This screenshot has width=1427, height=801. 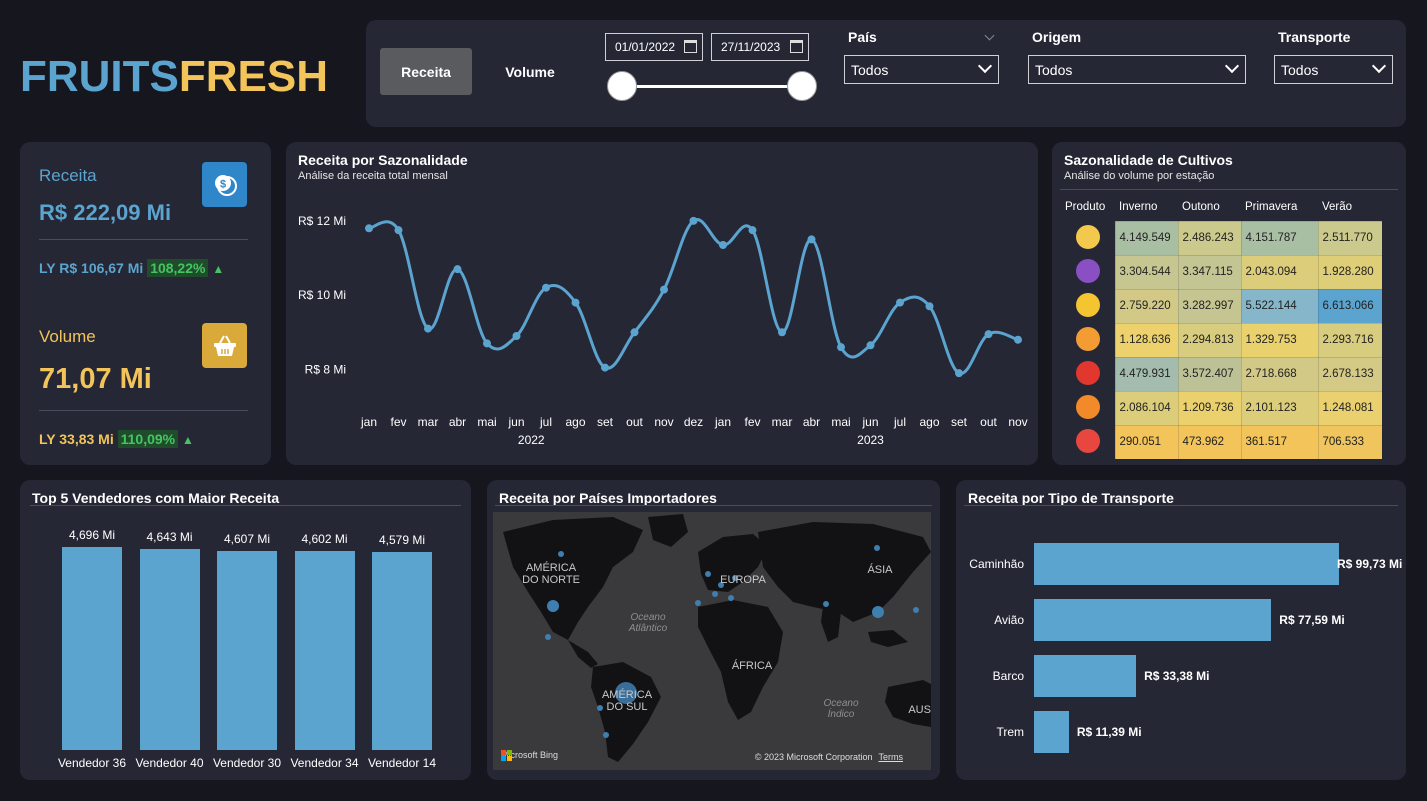 I want to click on x-tick-label: mai, so click(x=486, y=422).